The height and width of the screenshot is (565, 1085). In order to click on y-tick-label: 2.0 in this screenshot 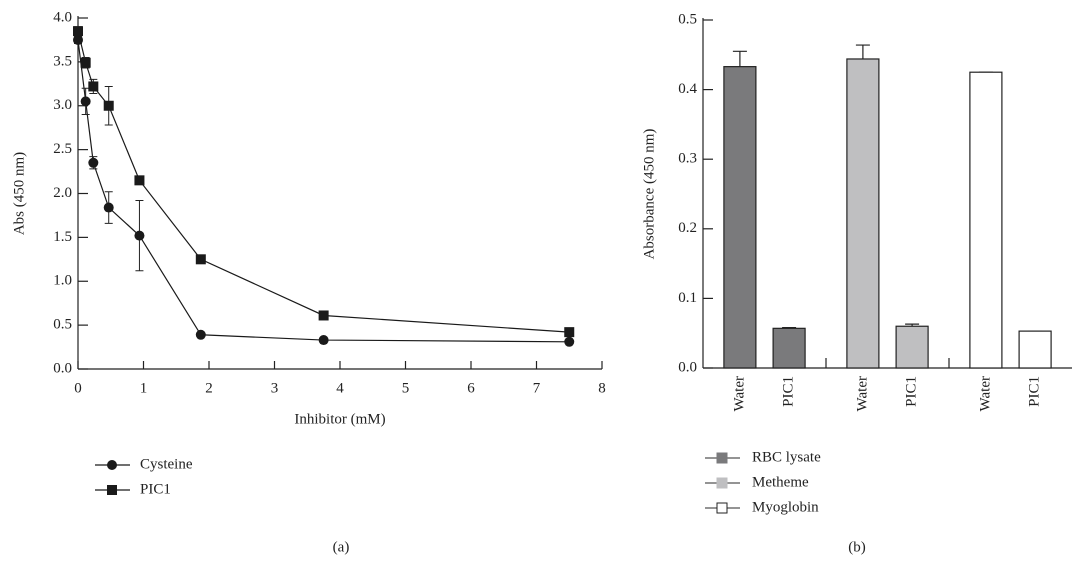, I will do `click(62, 193)`.